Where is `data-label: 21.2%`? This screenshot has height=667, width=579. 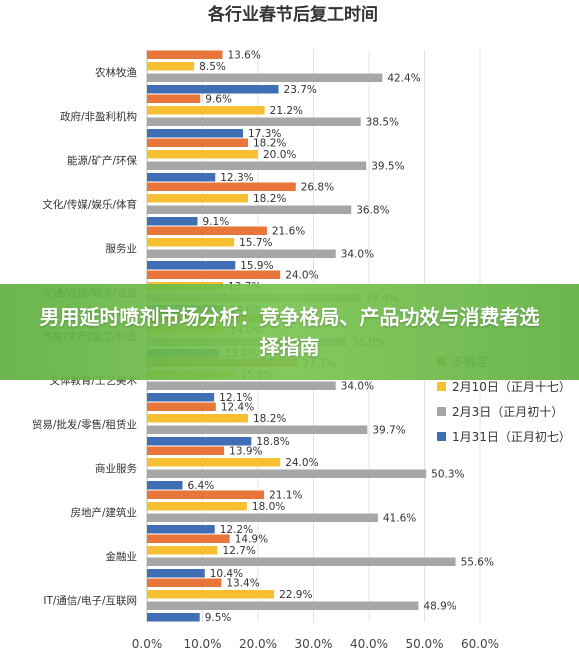 data-label: 21.2% is located at coordinates (286, 111).